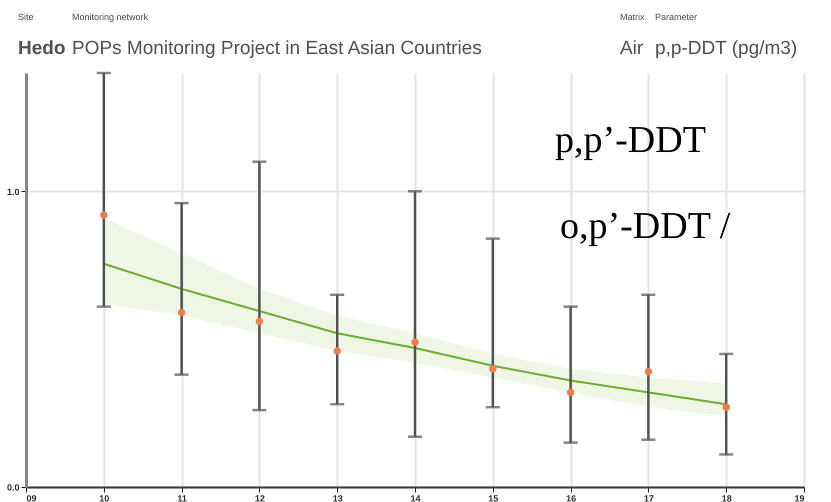 Image resolution: width=831 pixels, height=502 pixels. What do you see at coordinates (110, 17) in the screenshot?
I see `text: Monitoring network` at bounding box center [110, 17].